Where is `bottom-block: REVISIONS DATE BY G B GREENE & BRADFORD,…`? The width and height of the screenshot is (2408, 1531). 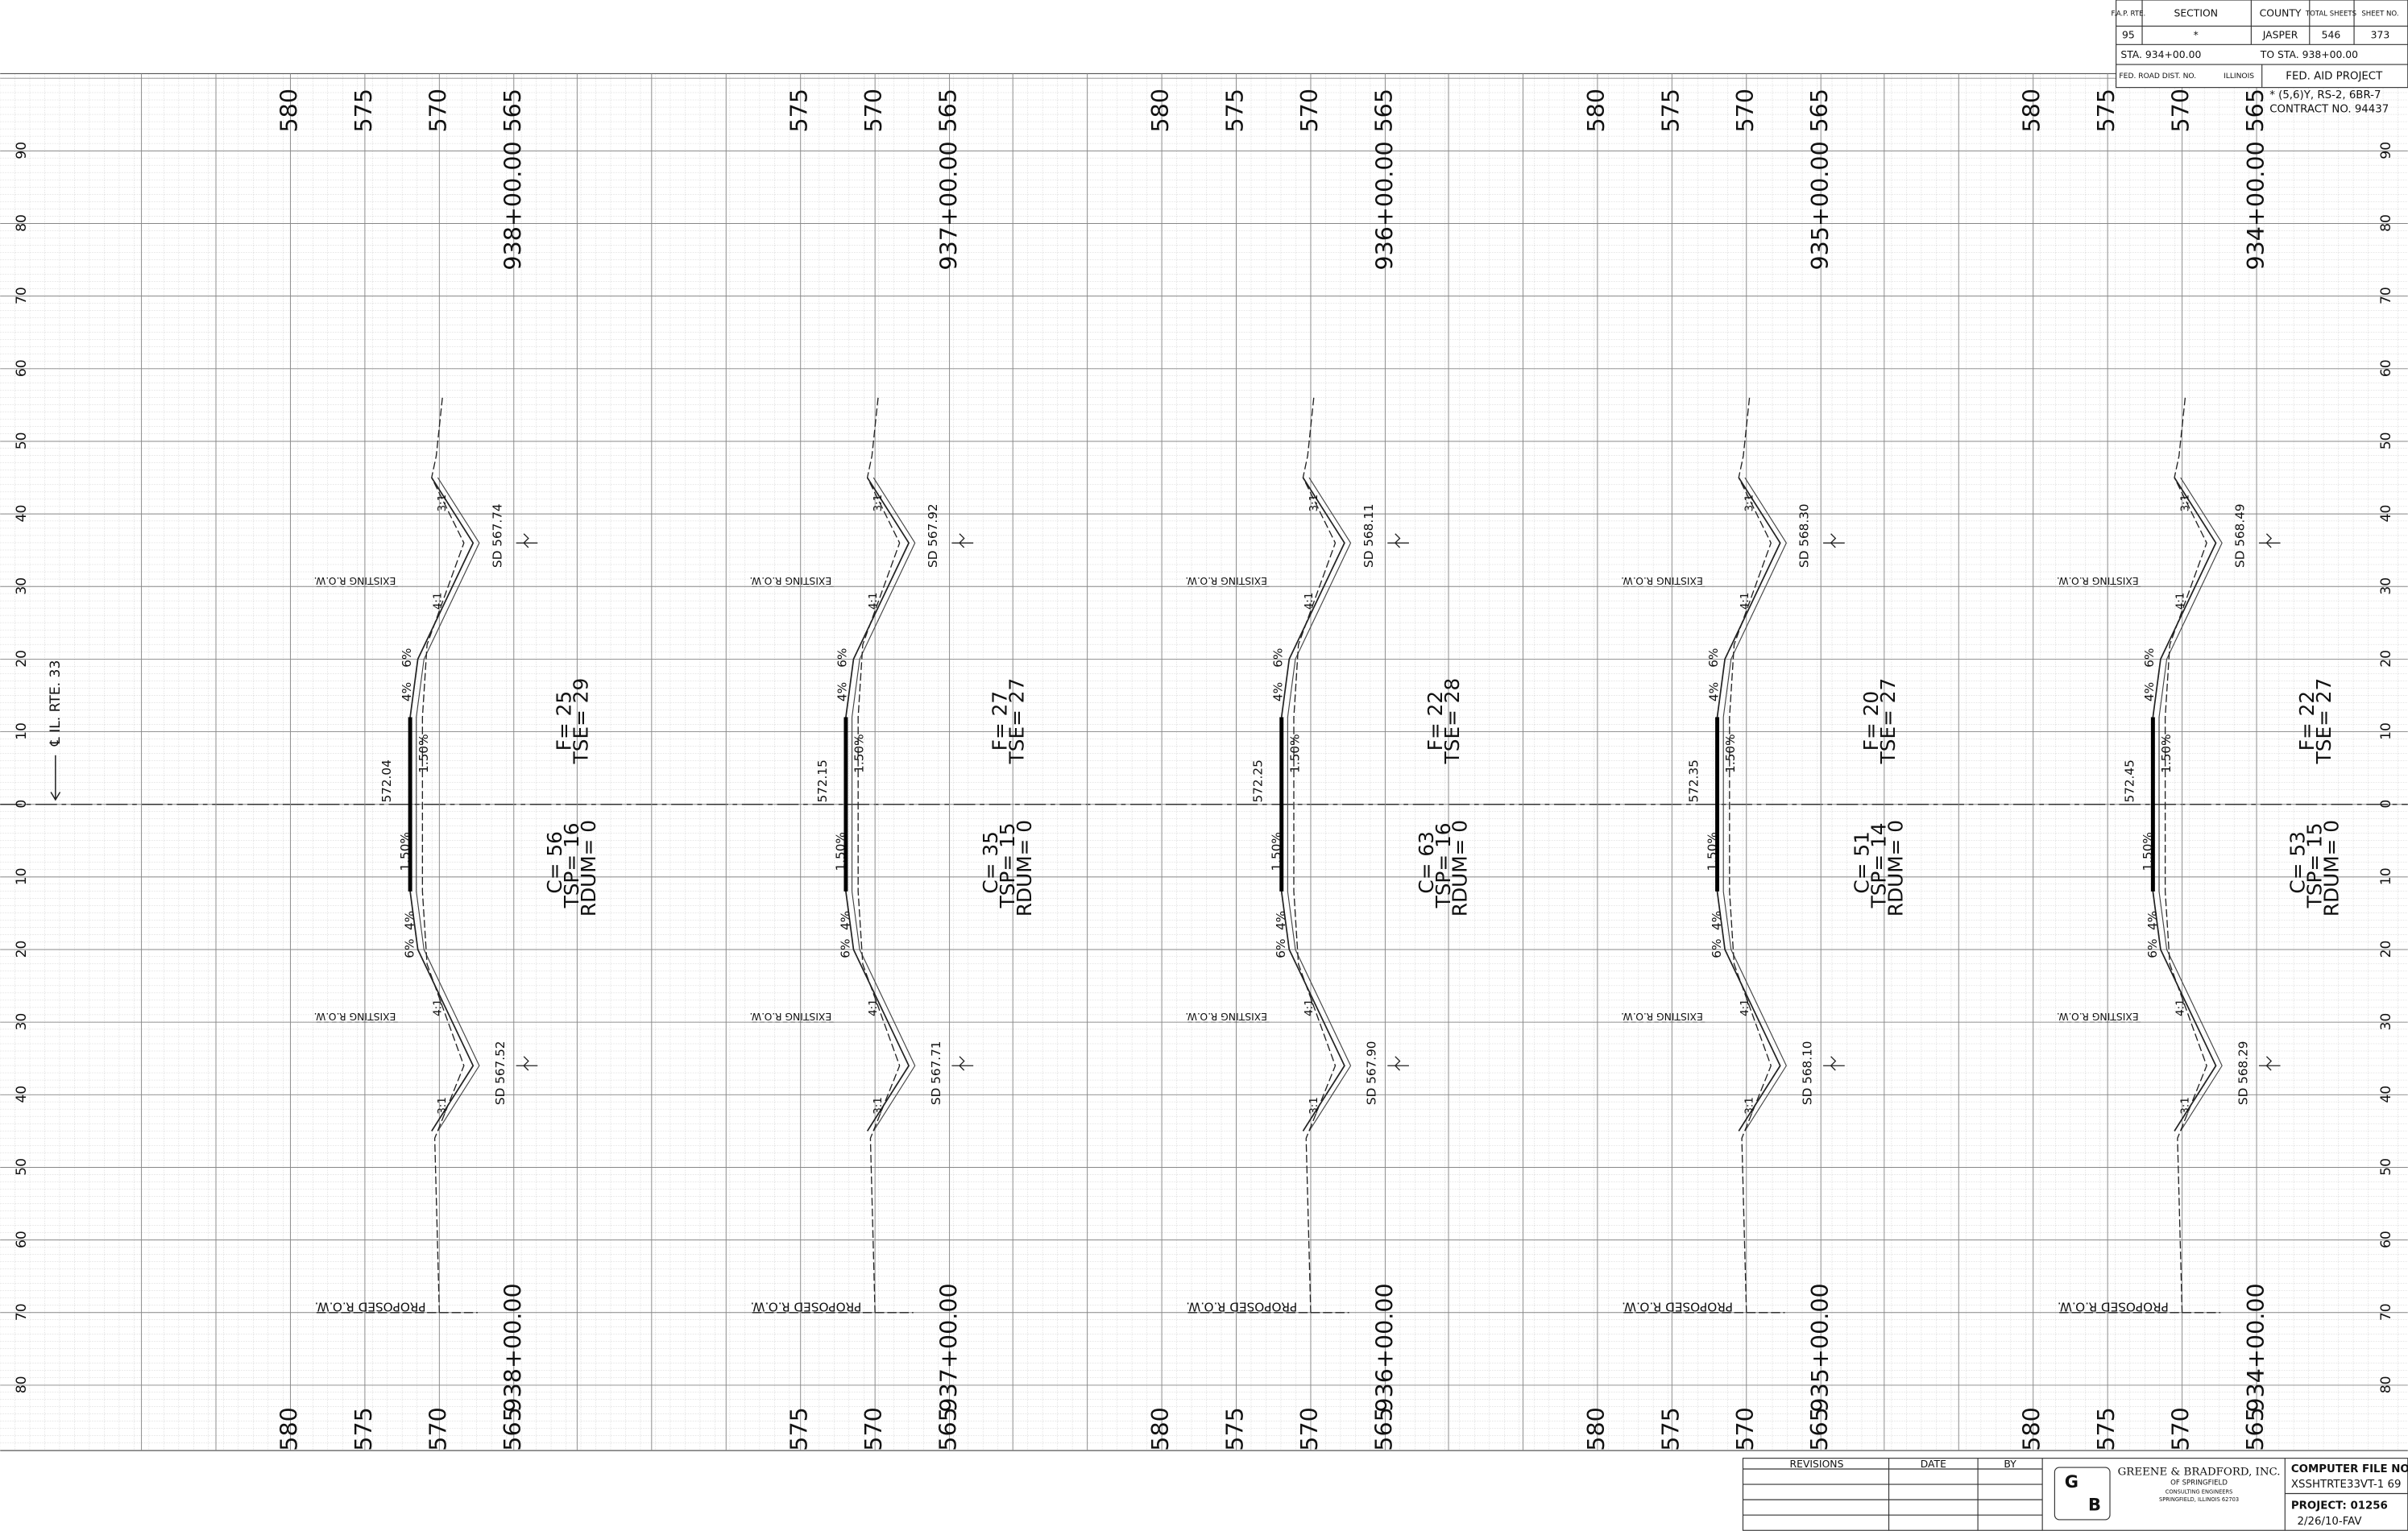
bottom-block: REVISIONS DATE BY G B GREENE & BRADFORD,… is located at coordinates (2075, 1494).